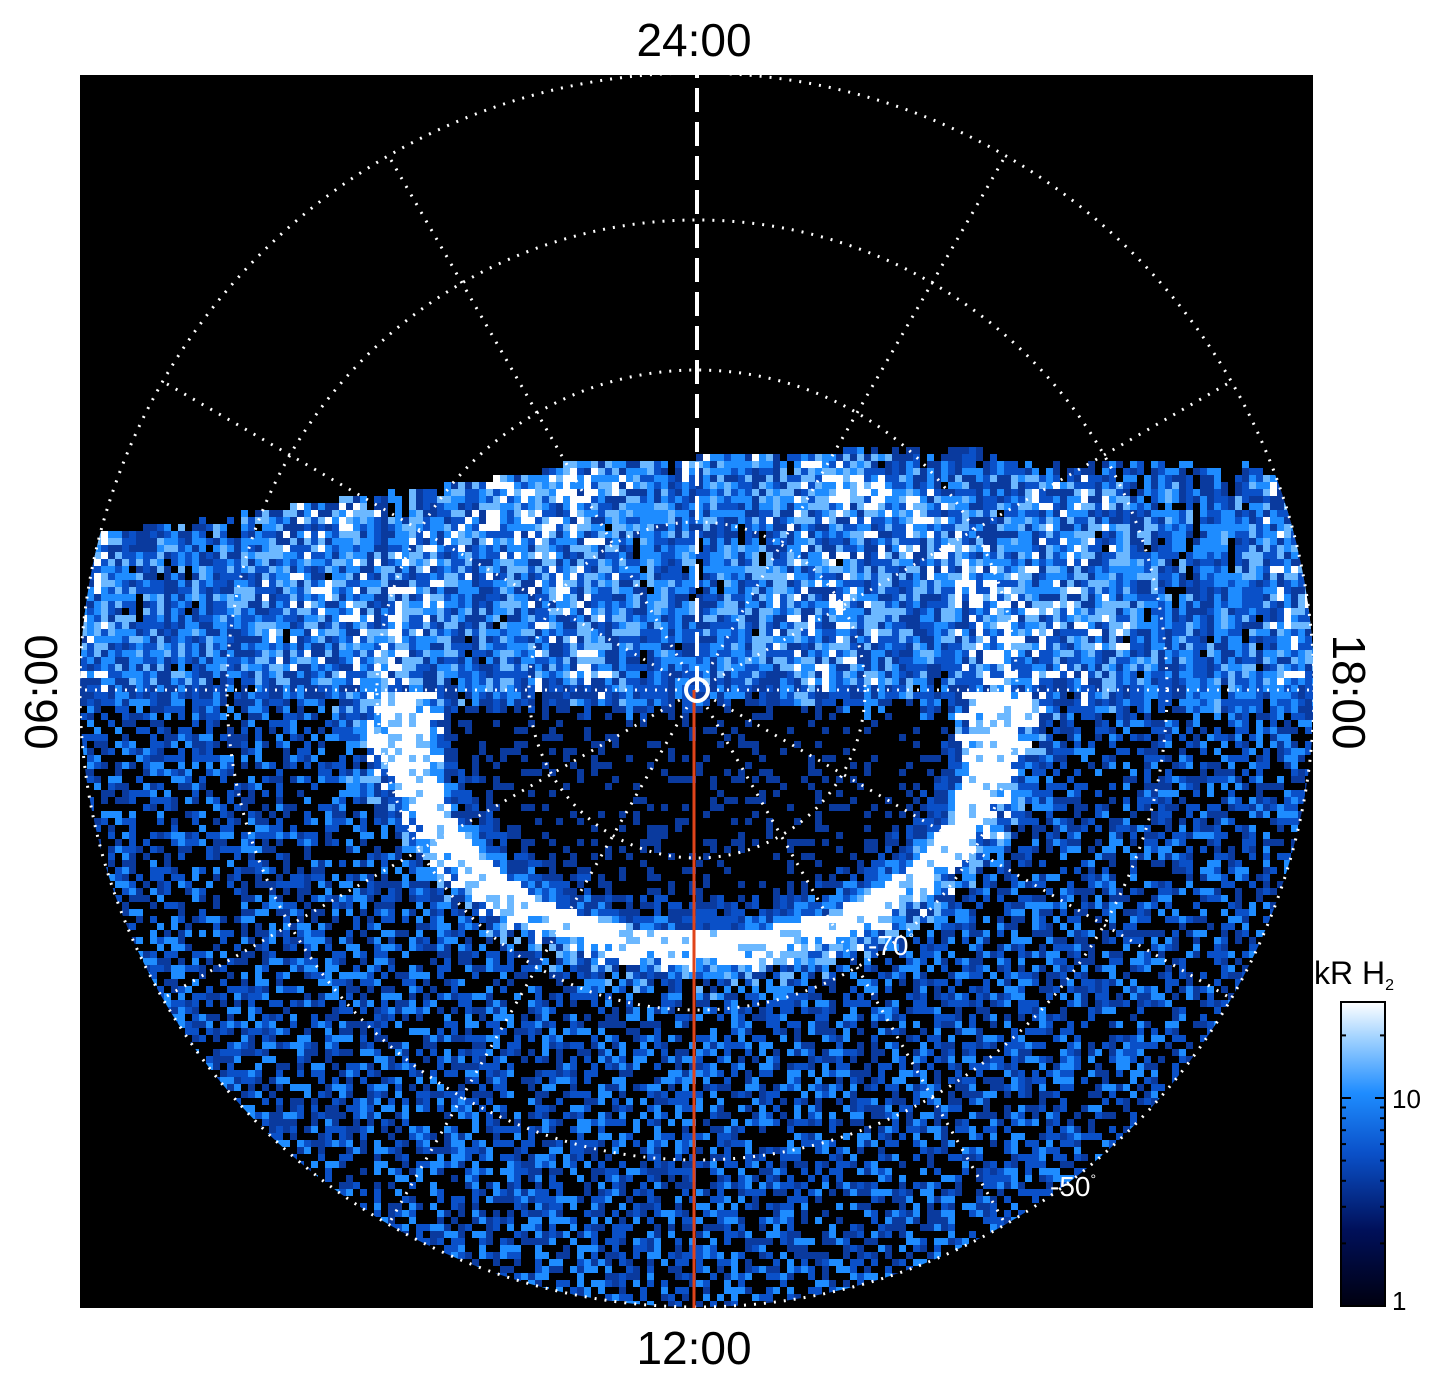 The width and height of the screenshot is (1447, 1389). Describe the element at coordinates (1363, 1154) in the screenshot. I see `colorbar-gradient` at that location.